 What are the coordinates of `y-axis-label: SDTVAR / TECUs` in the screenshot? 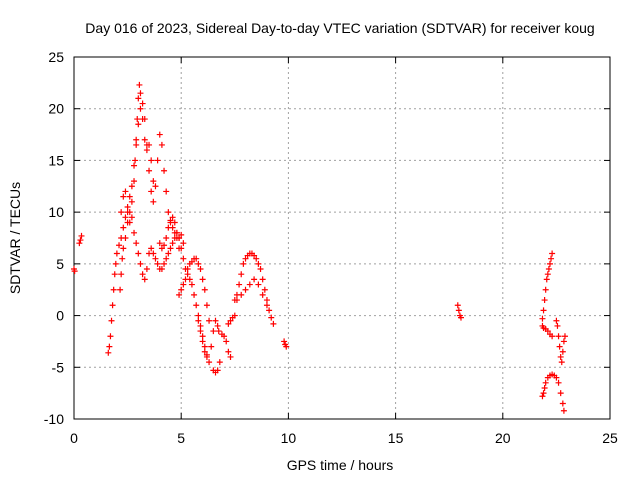 It's located at (15, 238).